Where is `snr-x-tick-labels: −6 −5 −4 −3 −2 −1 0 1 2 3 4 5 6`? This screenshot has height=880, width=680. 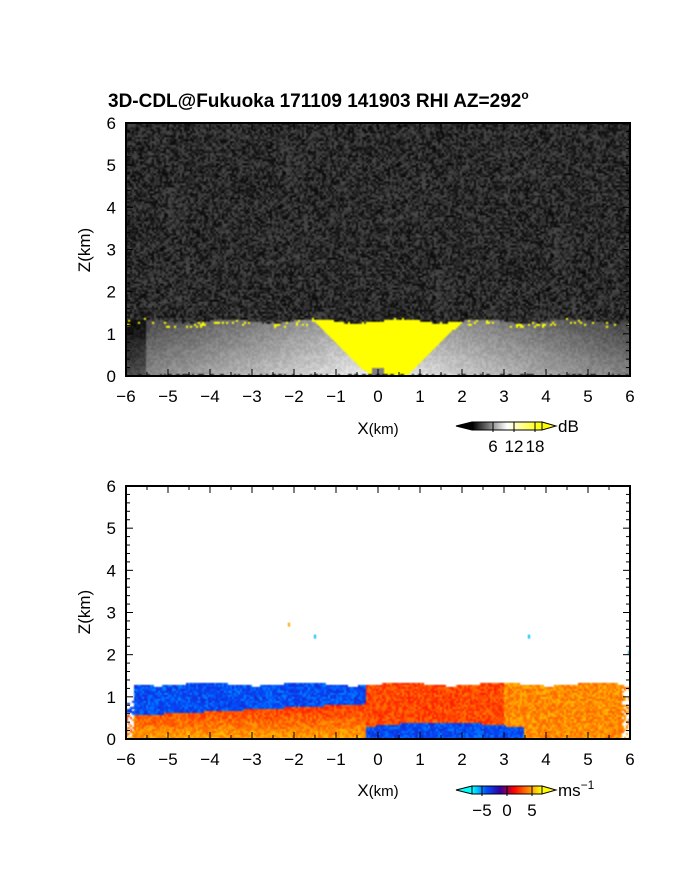 snr-x-tick-labels: −6 −5 −4 −3 −2 −1 0 1 2 3 4 5 6 is located at coordinates (375, 396).